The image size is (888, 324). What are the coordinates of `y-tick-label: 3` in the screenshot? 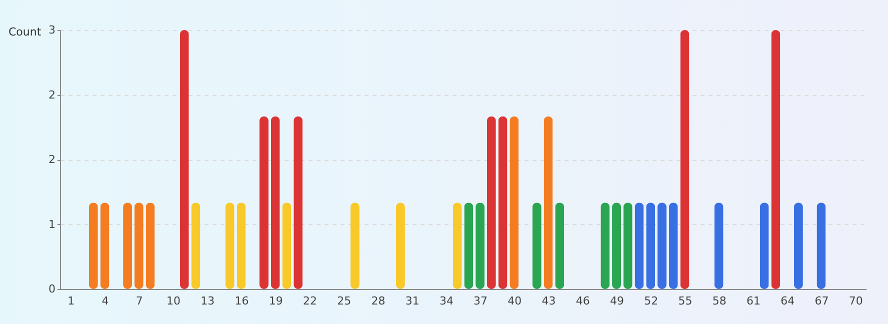 It's located at (52, 30).